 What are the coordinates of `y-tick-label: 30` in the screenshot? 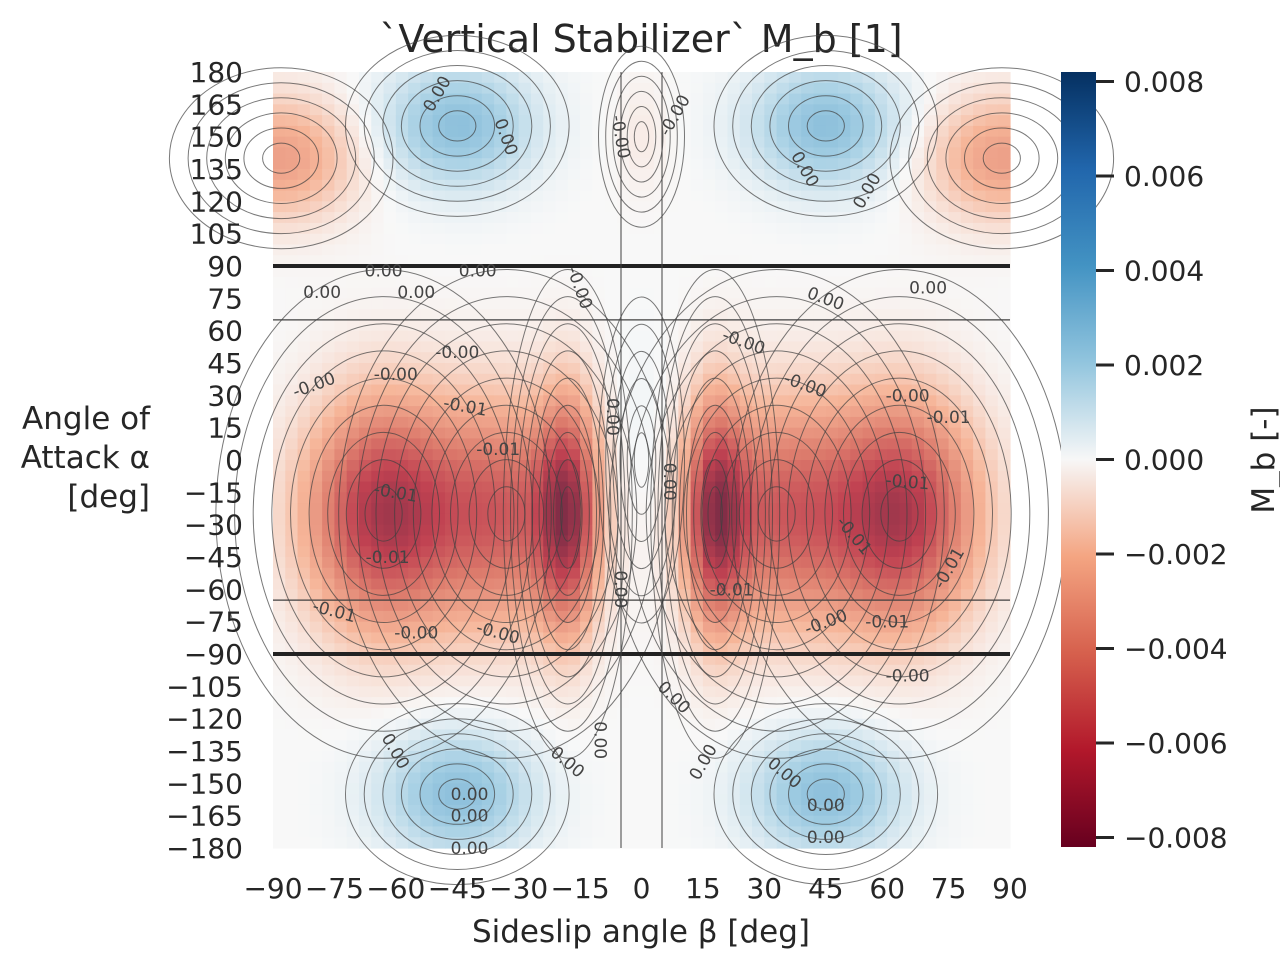 It's located at (225, 395).